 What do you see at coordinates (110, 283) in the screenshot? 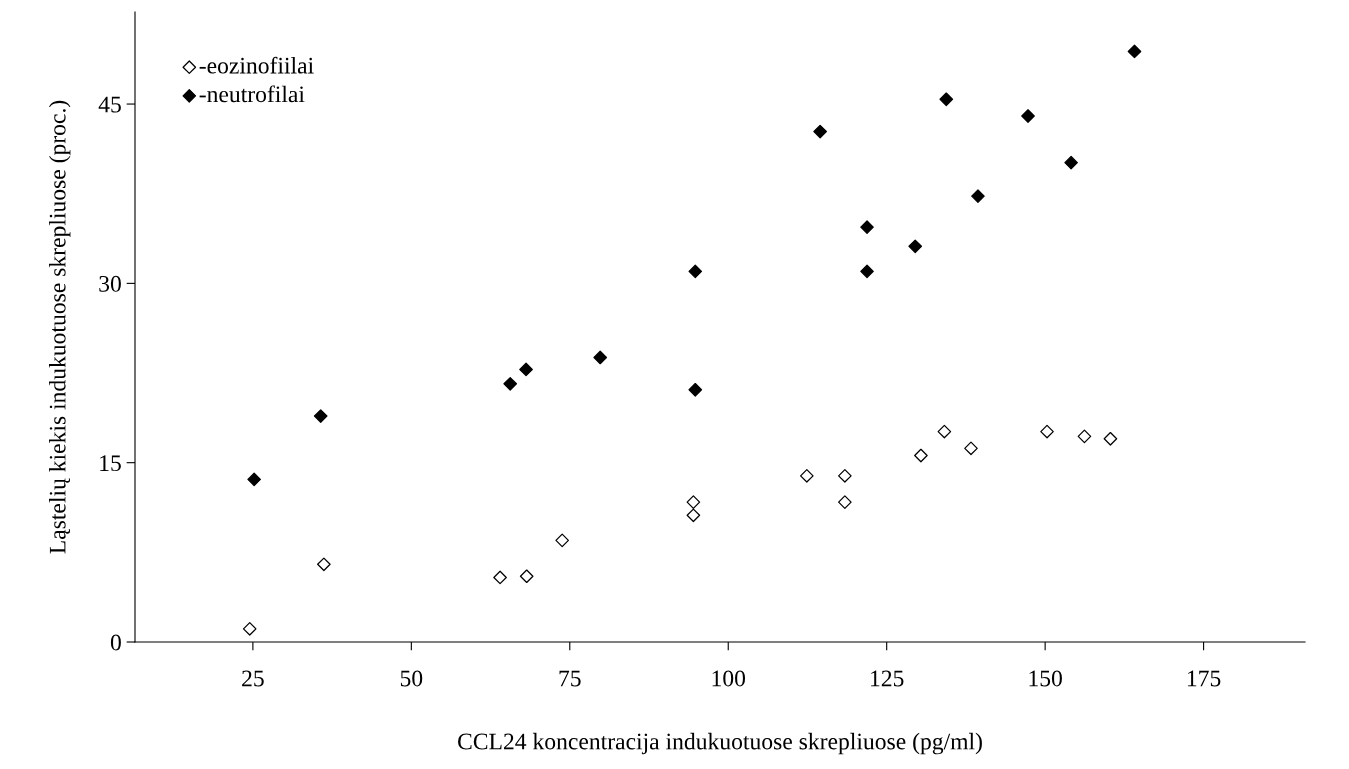
I see `y-tick-label: 30` at bounding box center [110, 283].